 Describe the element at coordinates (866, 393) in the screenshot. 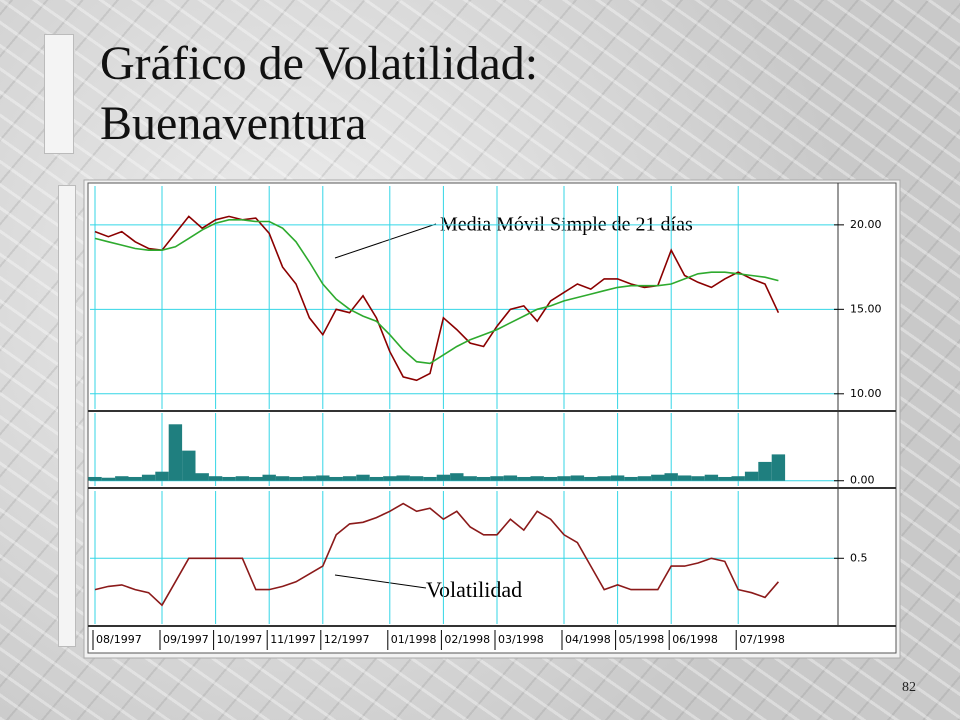

I see `y-tick-label: 10.00` at that location.